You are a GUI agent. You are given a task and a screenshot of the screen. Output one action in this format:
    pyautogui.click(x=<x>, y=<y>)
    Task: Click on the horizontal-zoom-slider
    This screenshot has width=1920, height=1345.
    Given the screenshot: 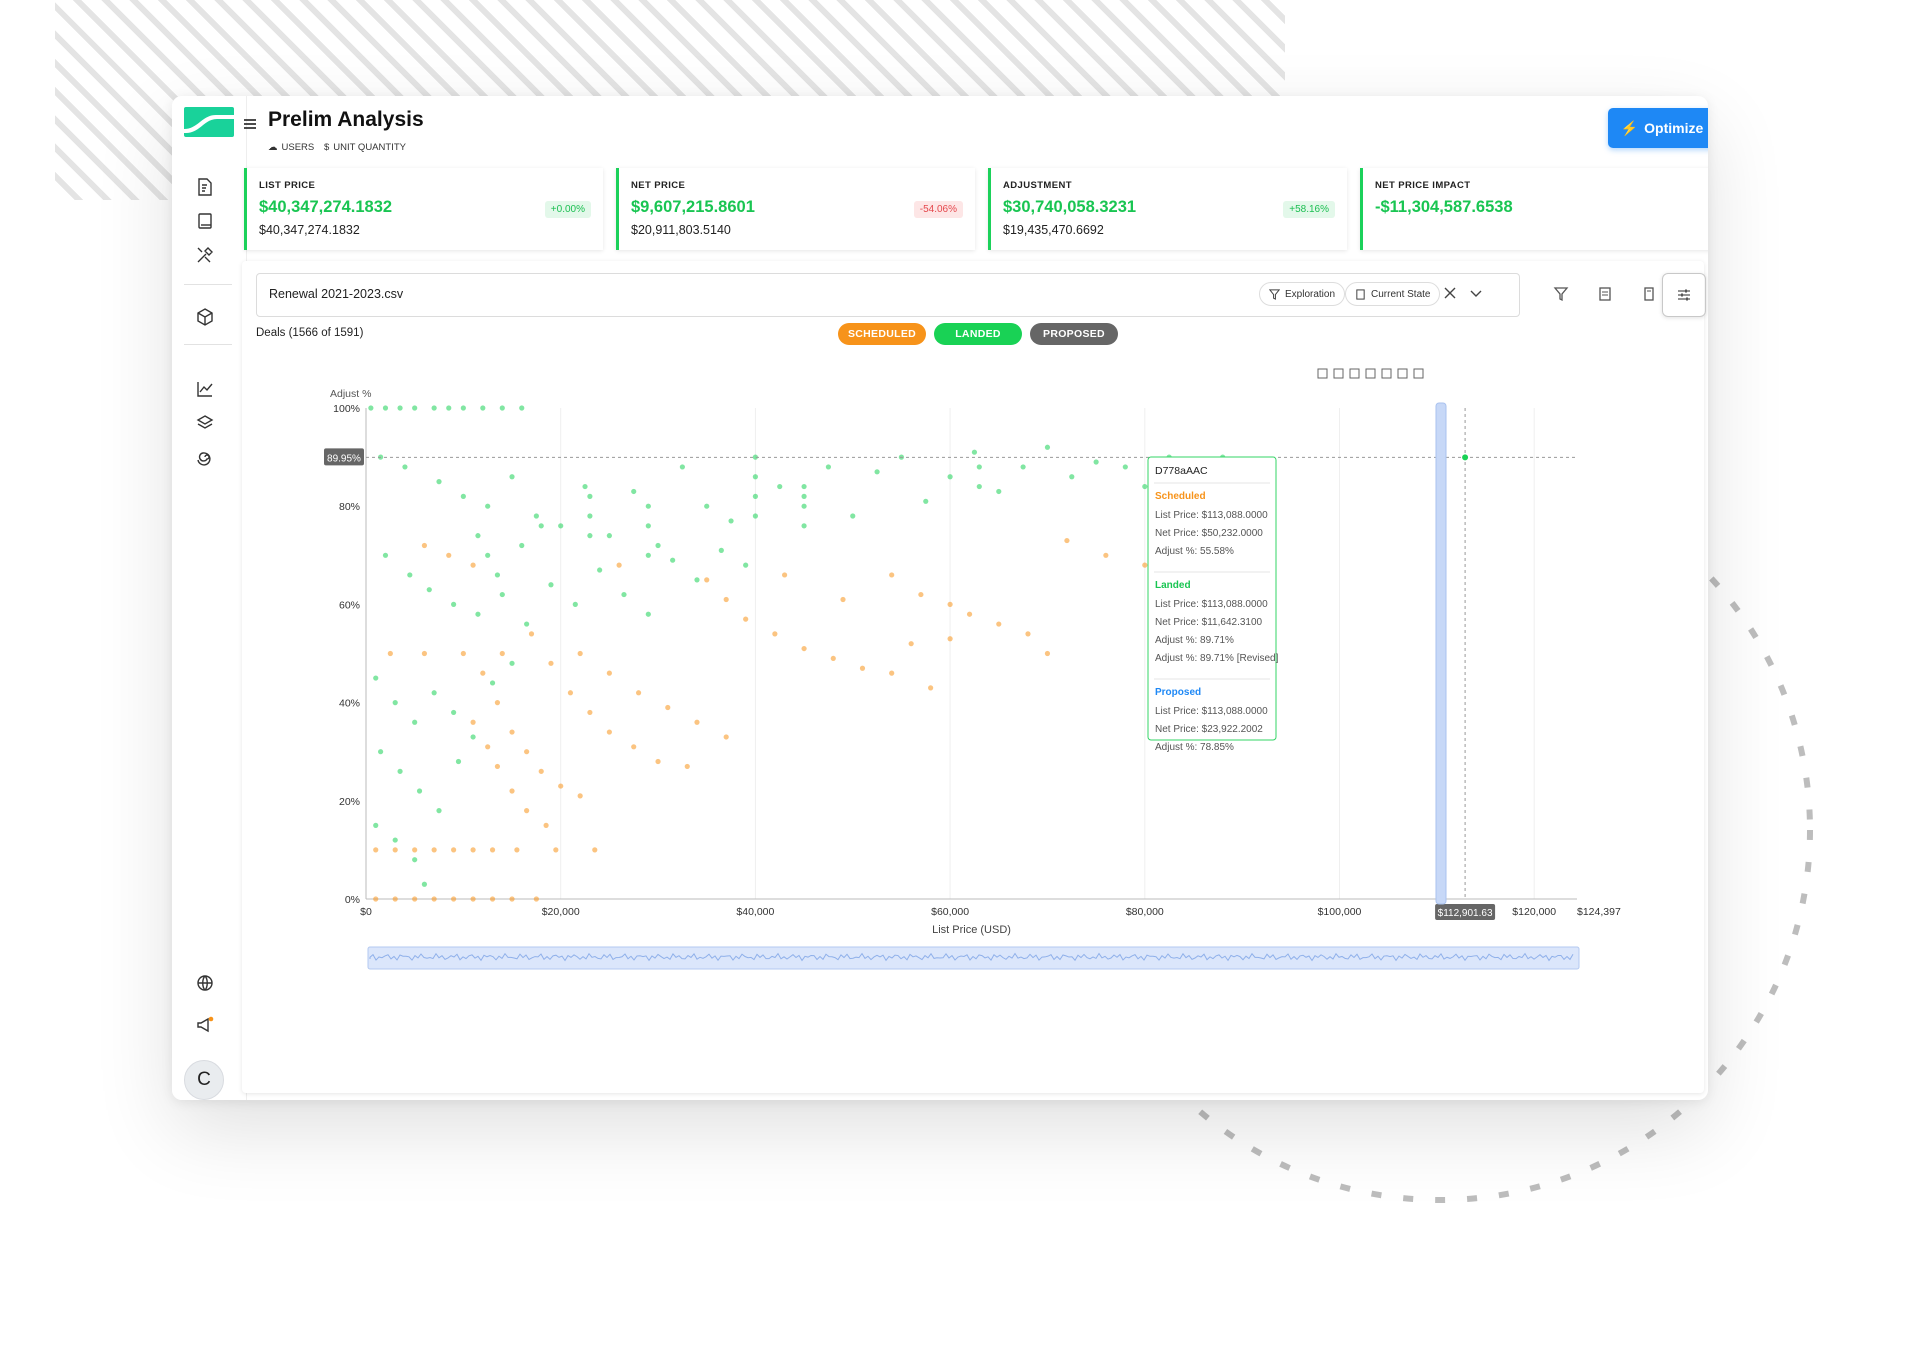 What is the action you would take?
    pyautogui.click(x=973, y=958)
    